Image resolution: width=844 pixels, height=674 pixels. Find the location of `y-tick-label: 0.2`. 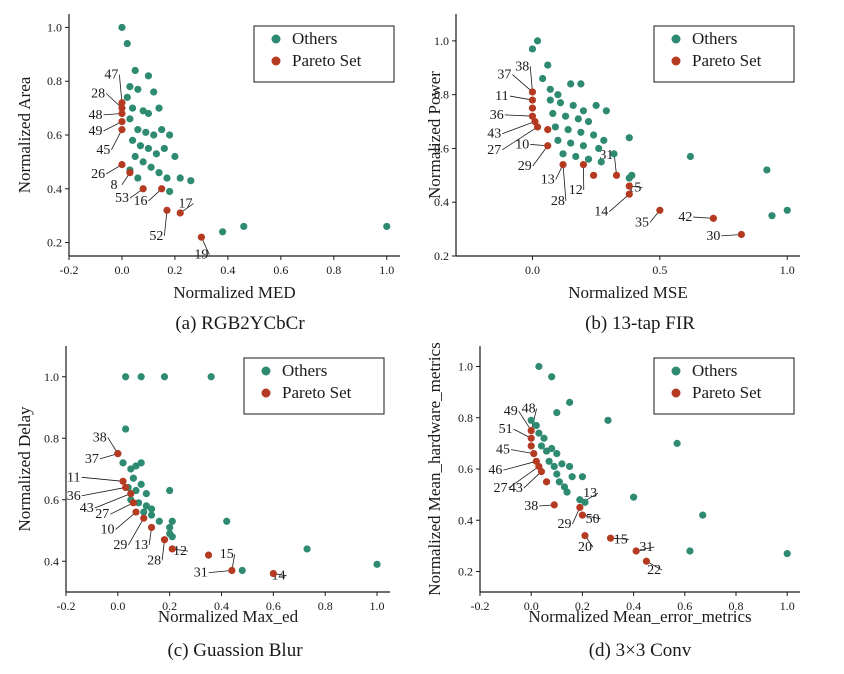

y-tick-label: 0.2 is located at coordinates (465, 572).